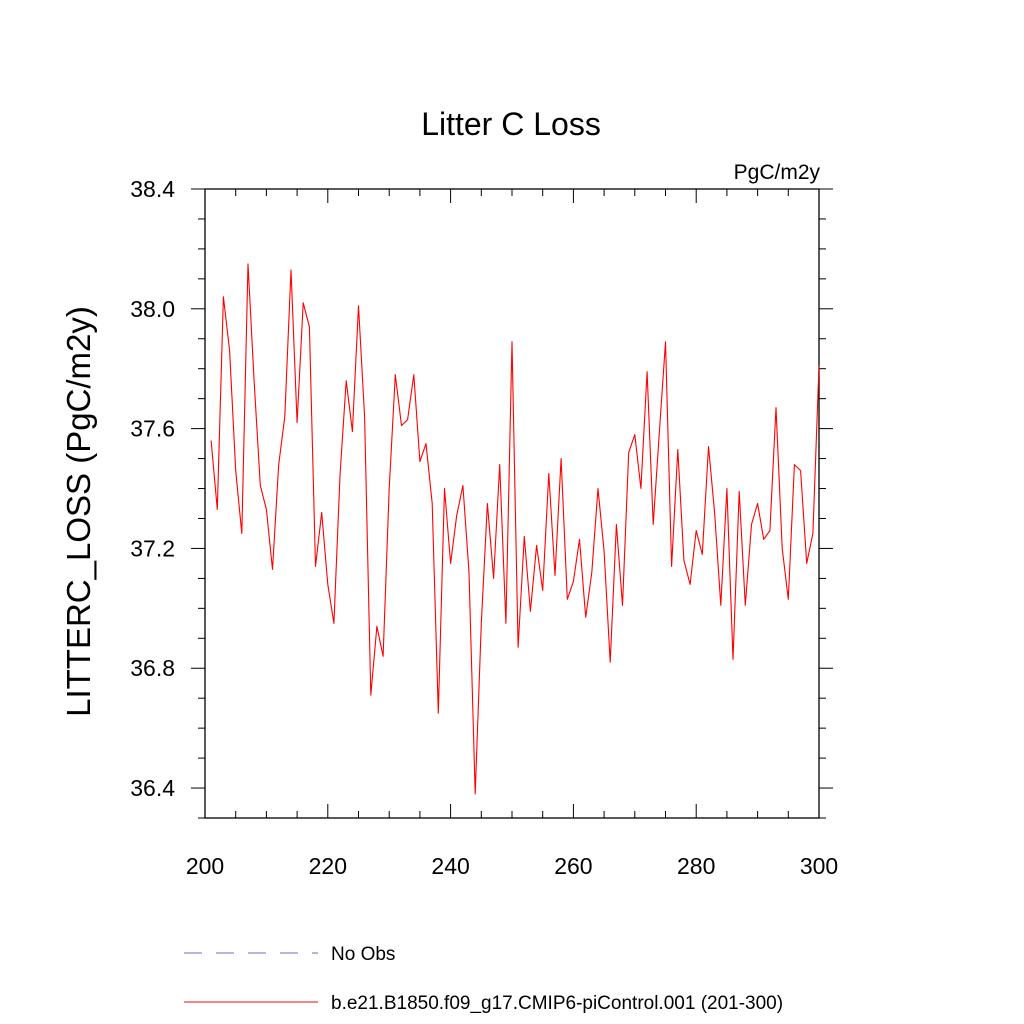  Describe the element at coordinates (152, 429) in the screenshot. I see `y-tick-label: 37.6` at that location.